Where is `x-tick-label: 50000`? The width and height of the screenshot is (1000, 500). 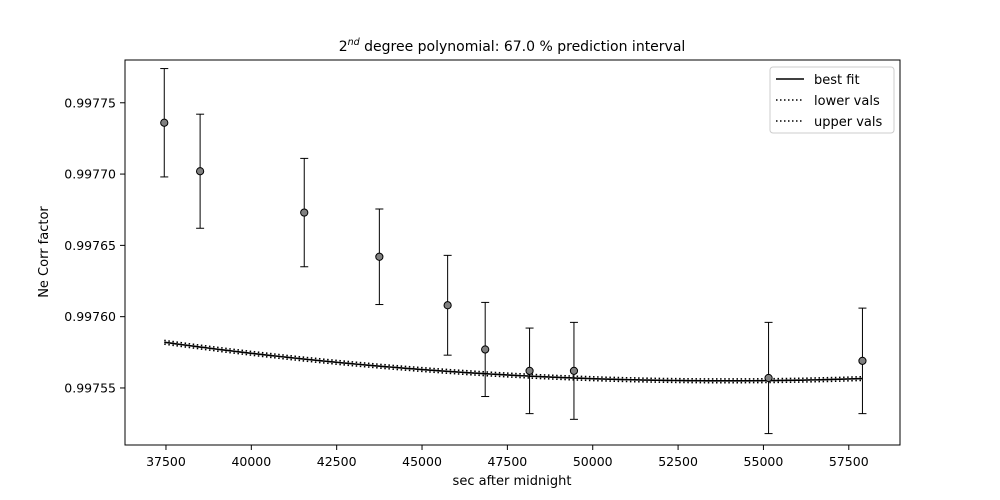
x-tick-label: 50000 is located at coordinates (593, 461).